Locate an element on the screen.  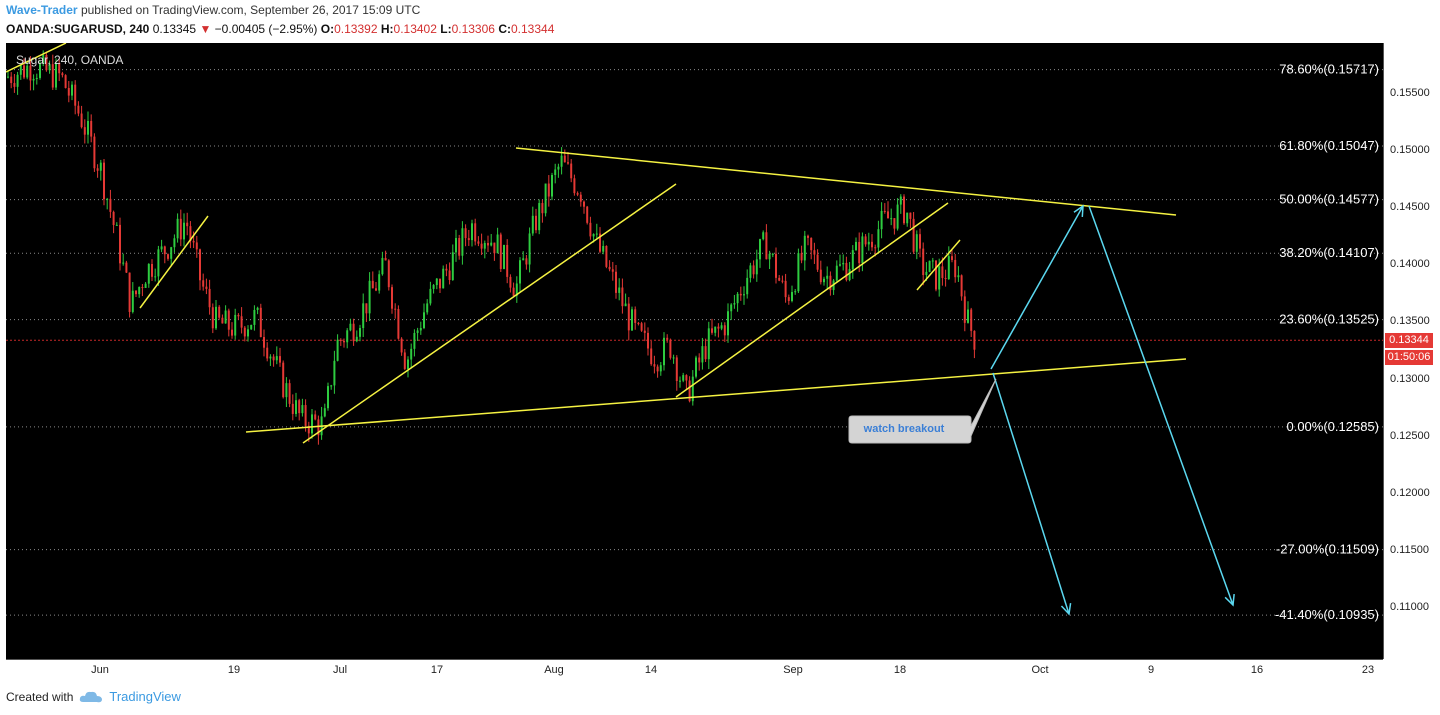
price-tick-label: 0.14000 is located at coordinates (1410, 264).